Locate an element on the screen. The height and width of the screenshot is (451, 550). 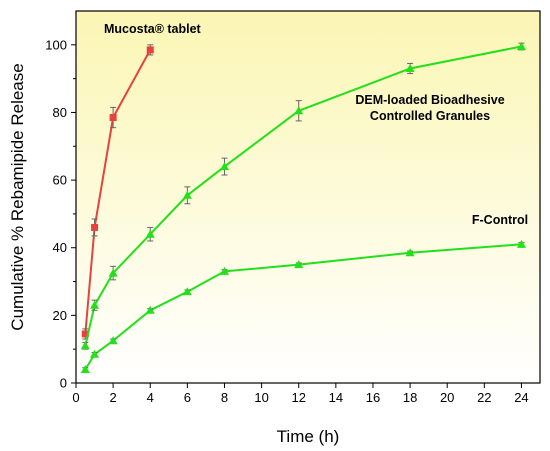
x-tick-label: 4 is located at coordinates (150, 397).